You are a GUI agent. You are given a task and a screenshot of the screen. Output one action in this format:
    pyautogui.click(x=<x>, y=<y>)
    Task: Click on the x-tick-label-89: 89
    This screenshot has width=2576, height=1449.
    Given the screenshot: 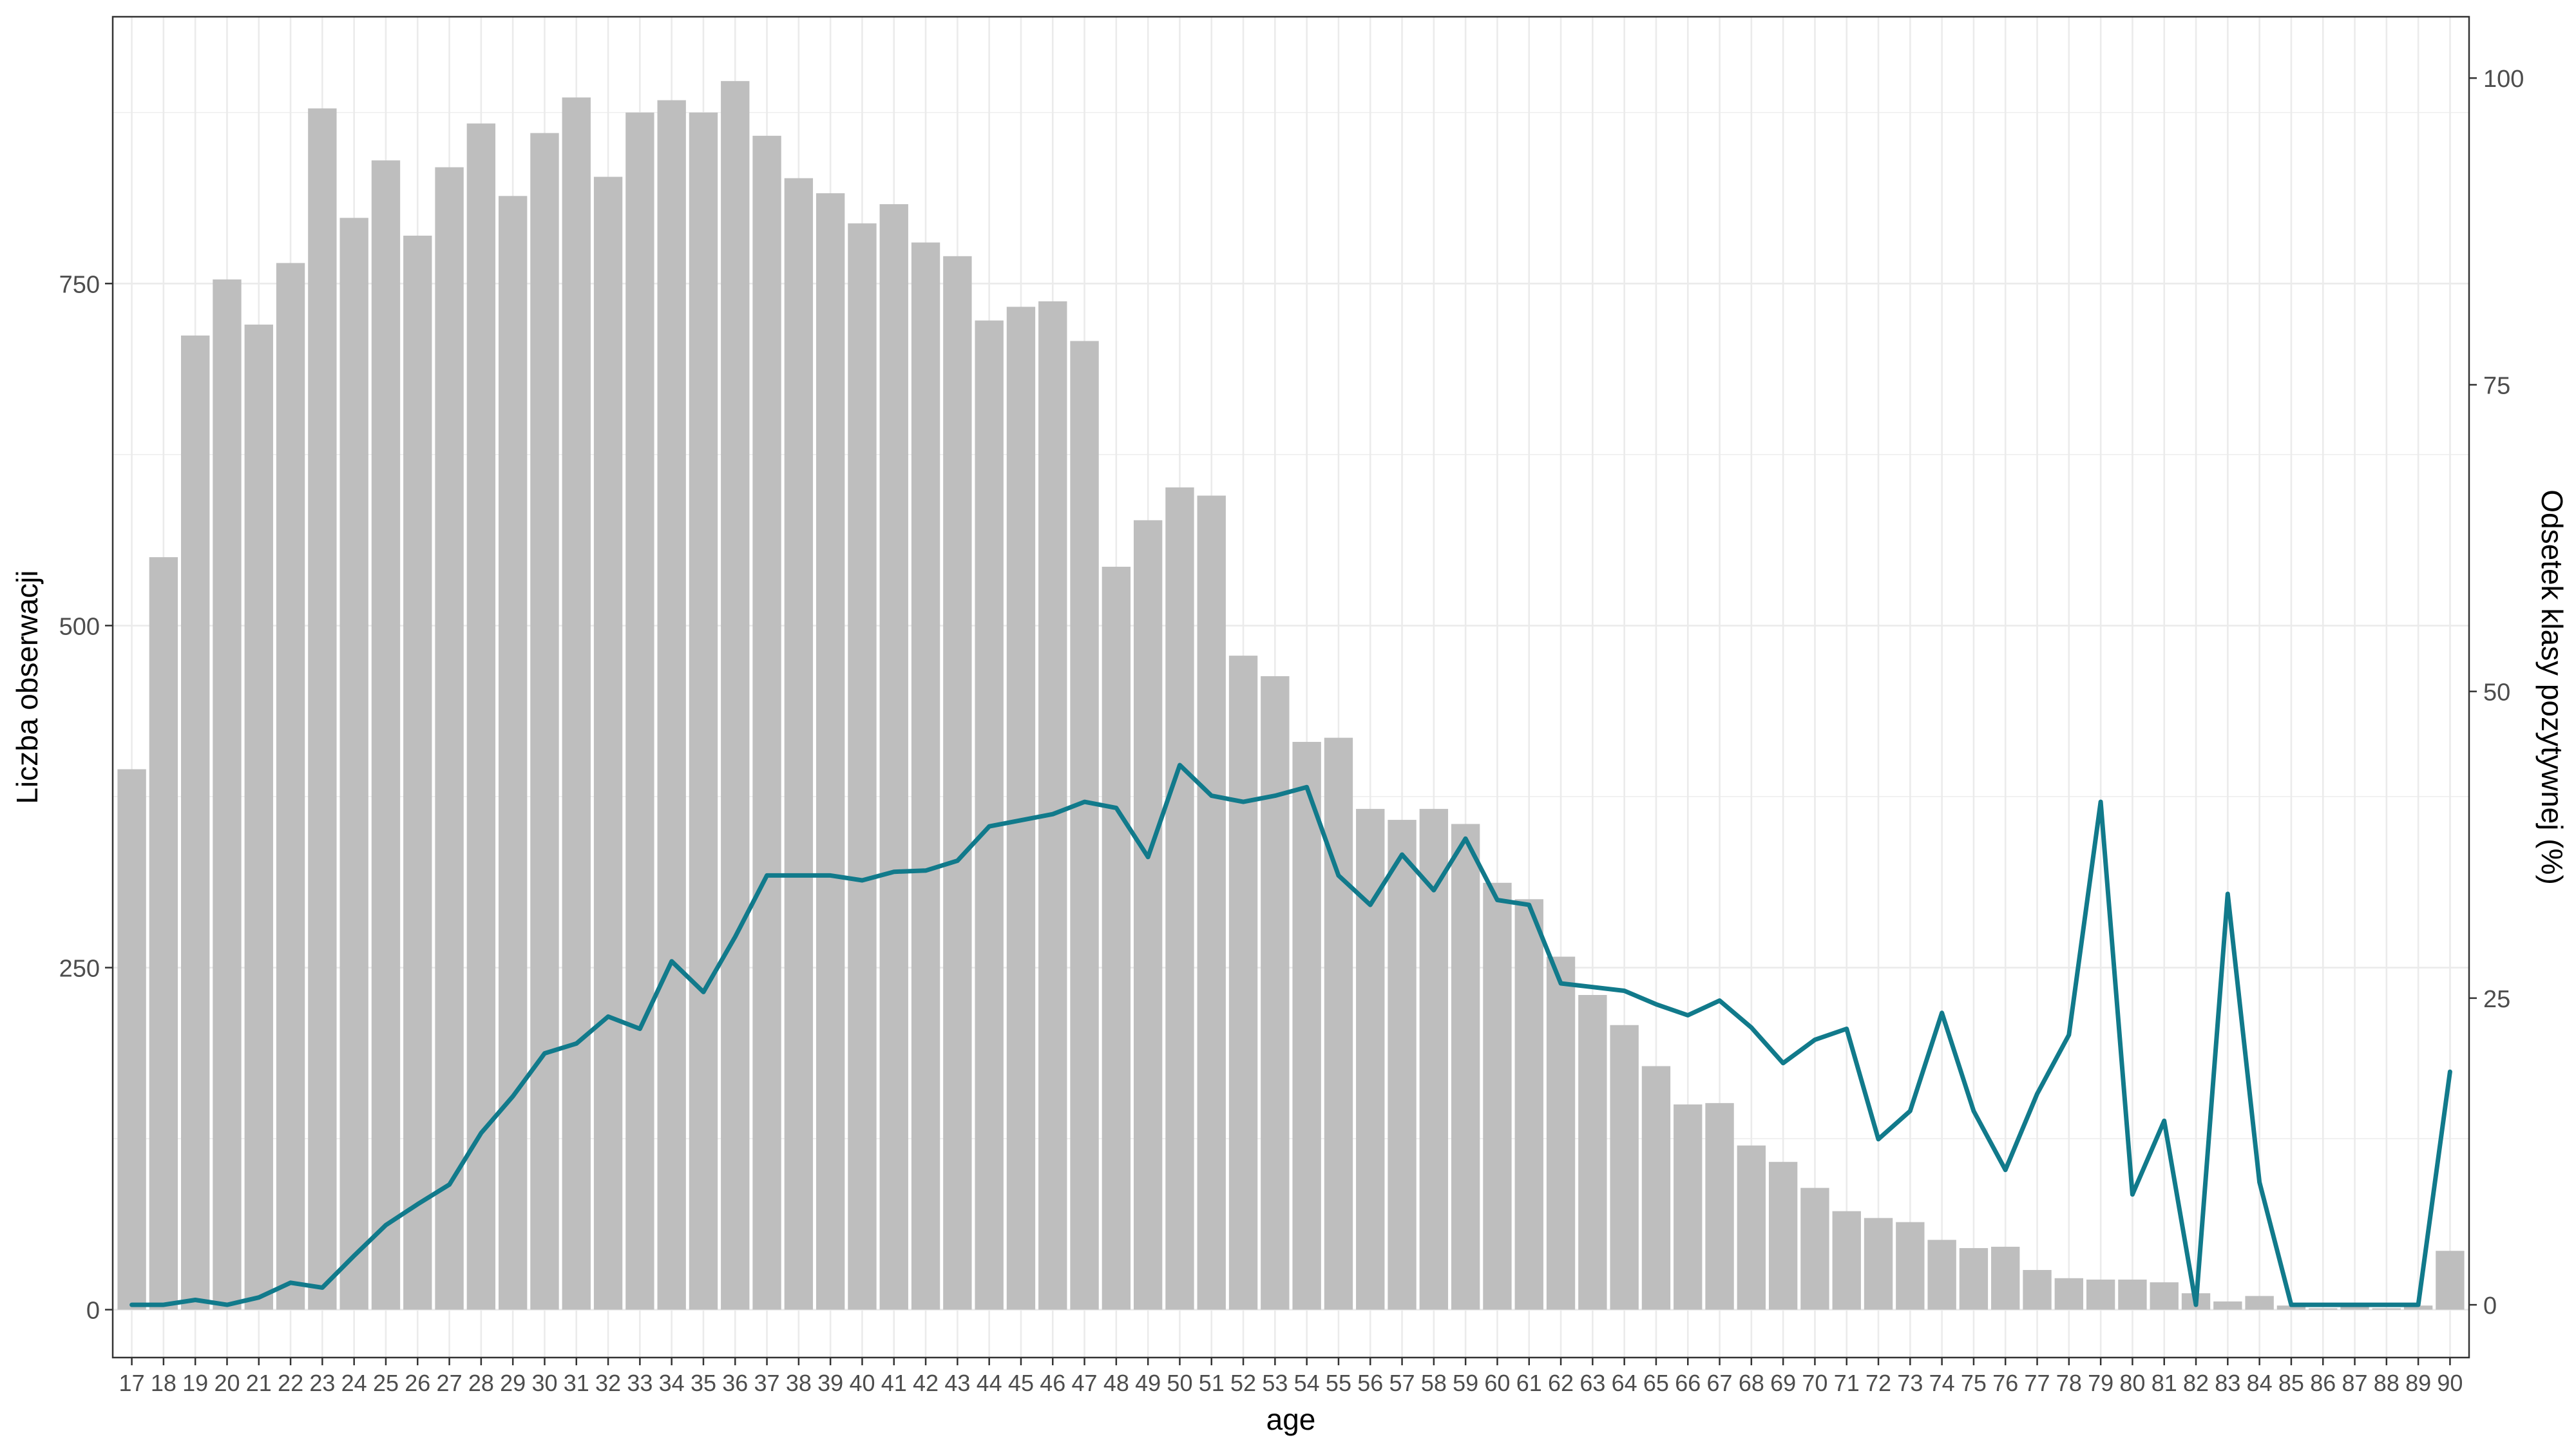 What is the action you would take?
    pyautogui.click(x=2418, y=1383)
    